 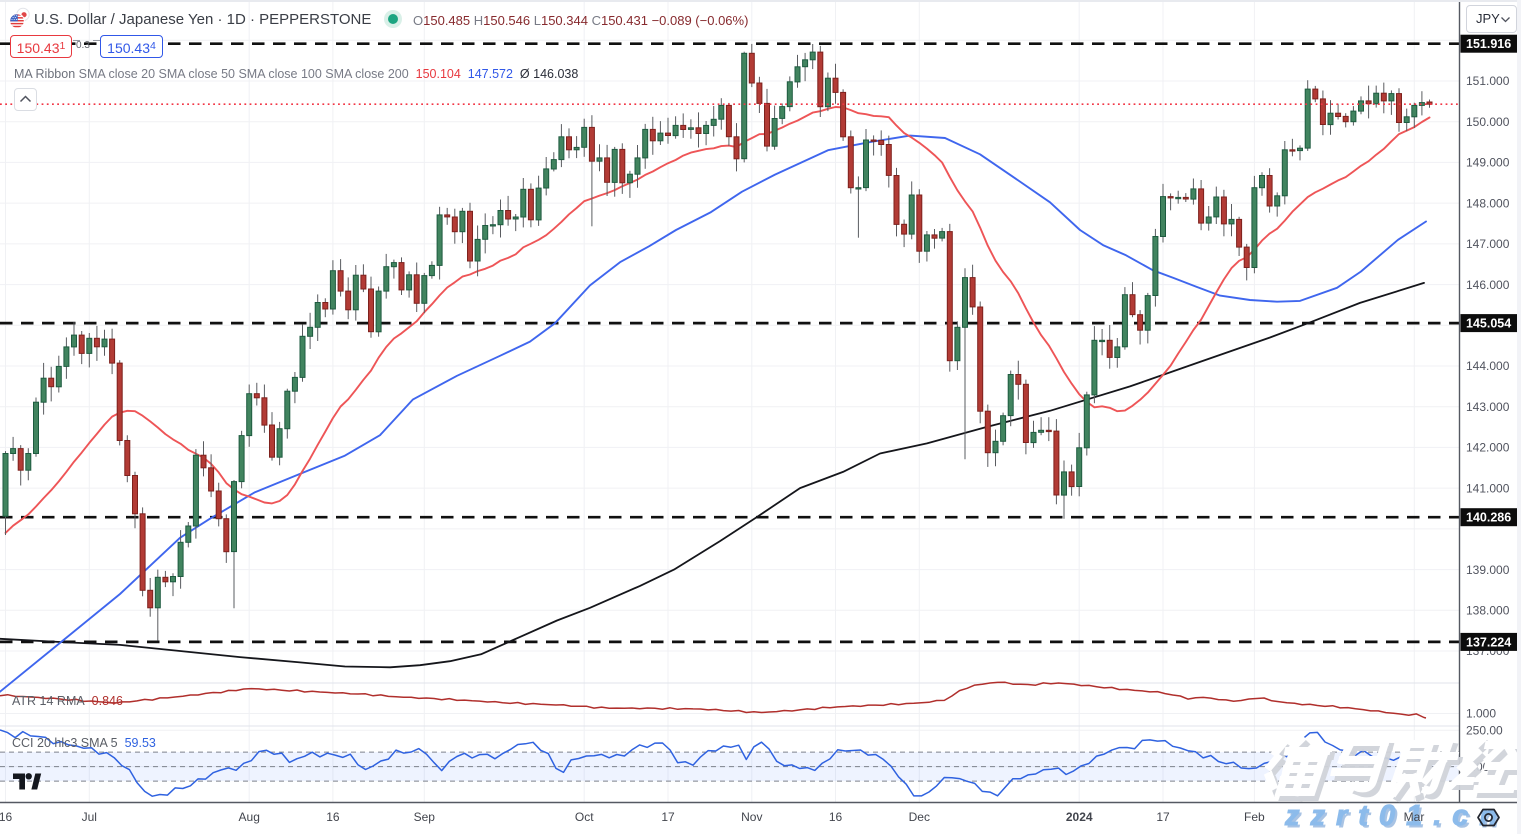 What do you see at coordinates (1488, 324) in the screenshot?
I see `svg-text: 145.054` at bounding box center [1488, 324].